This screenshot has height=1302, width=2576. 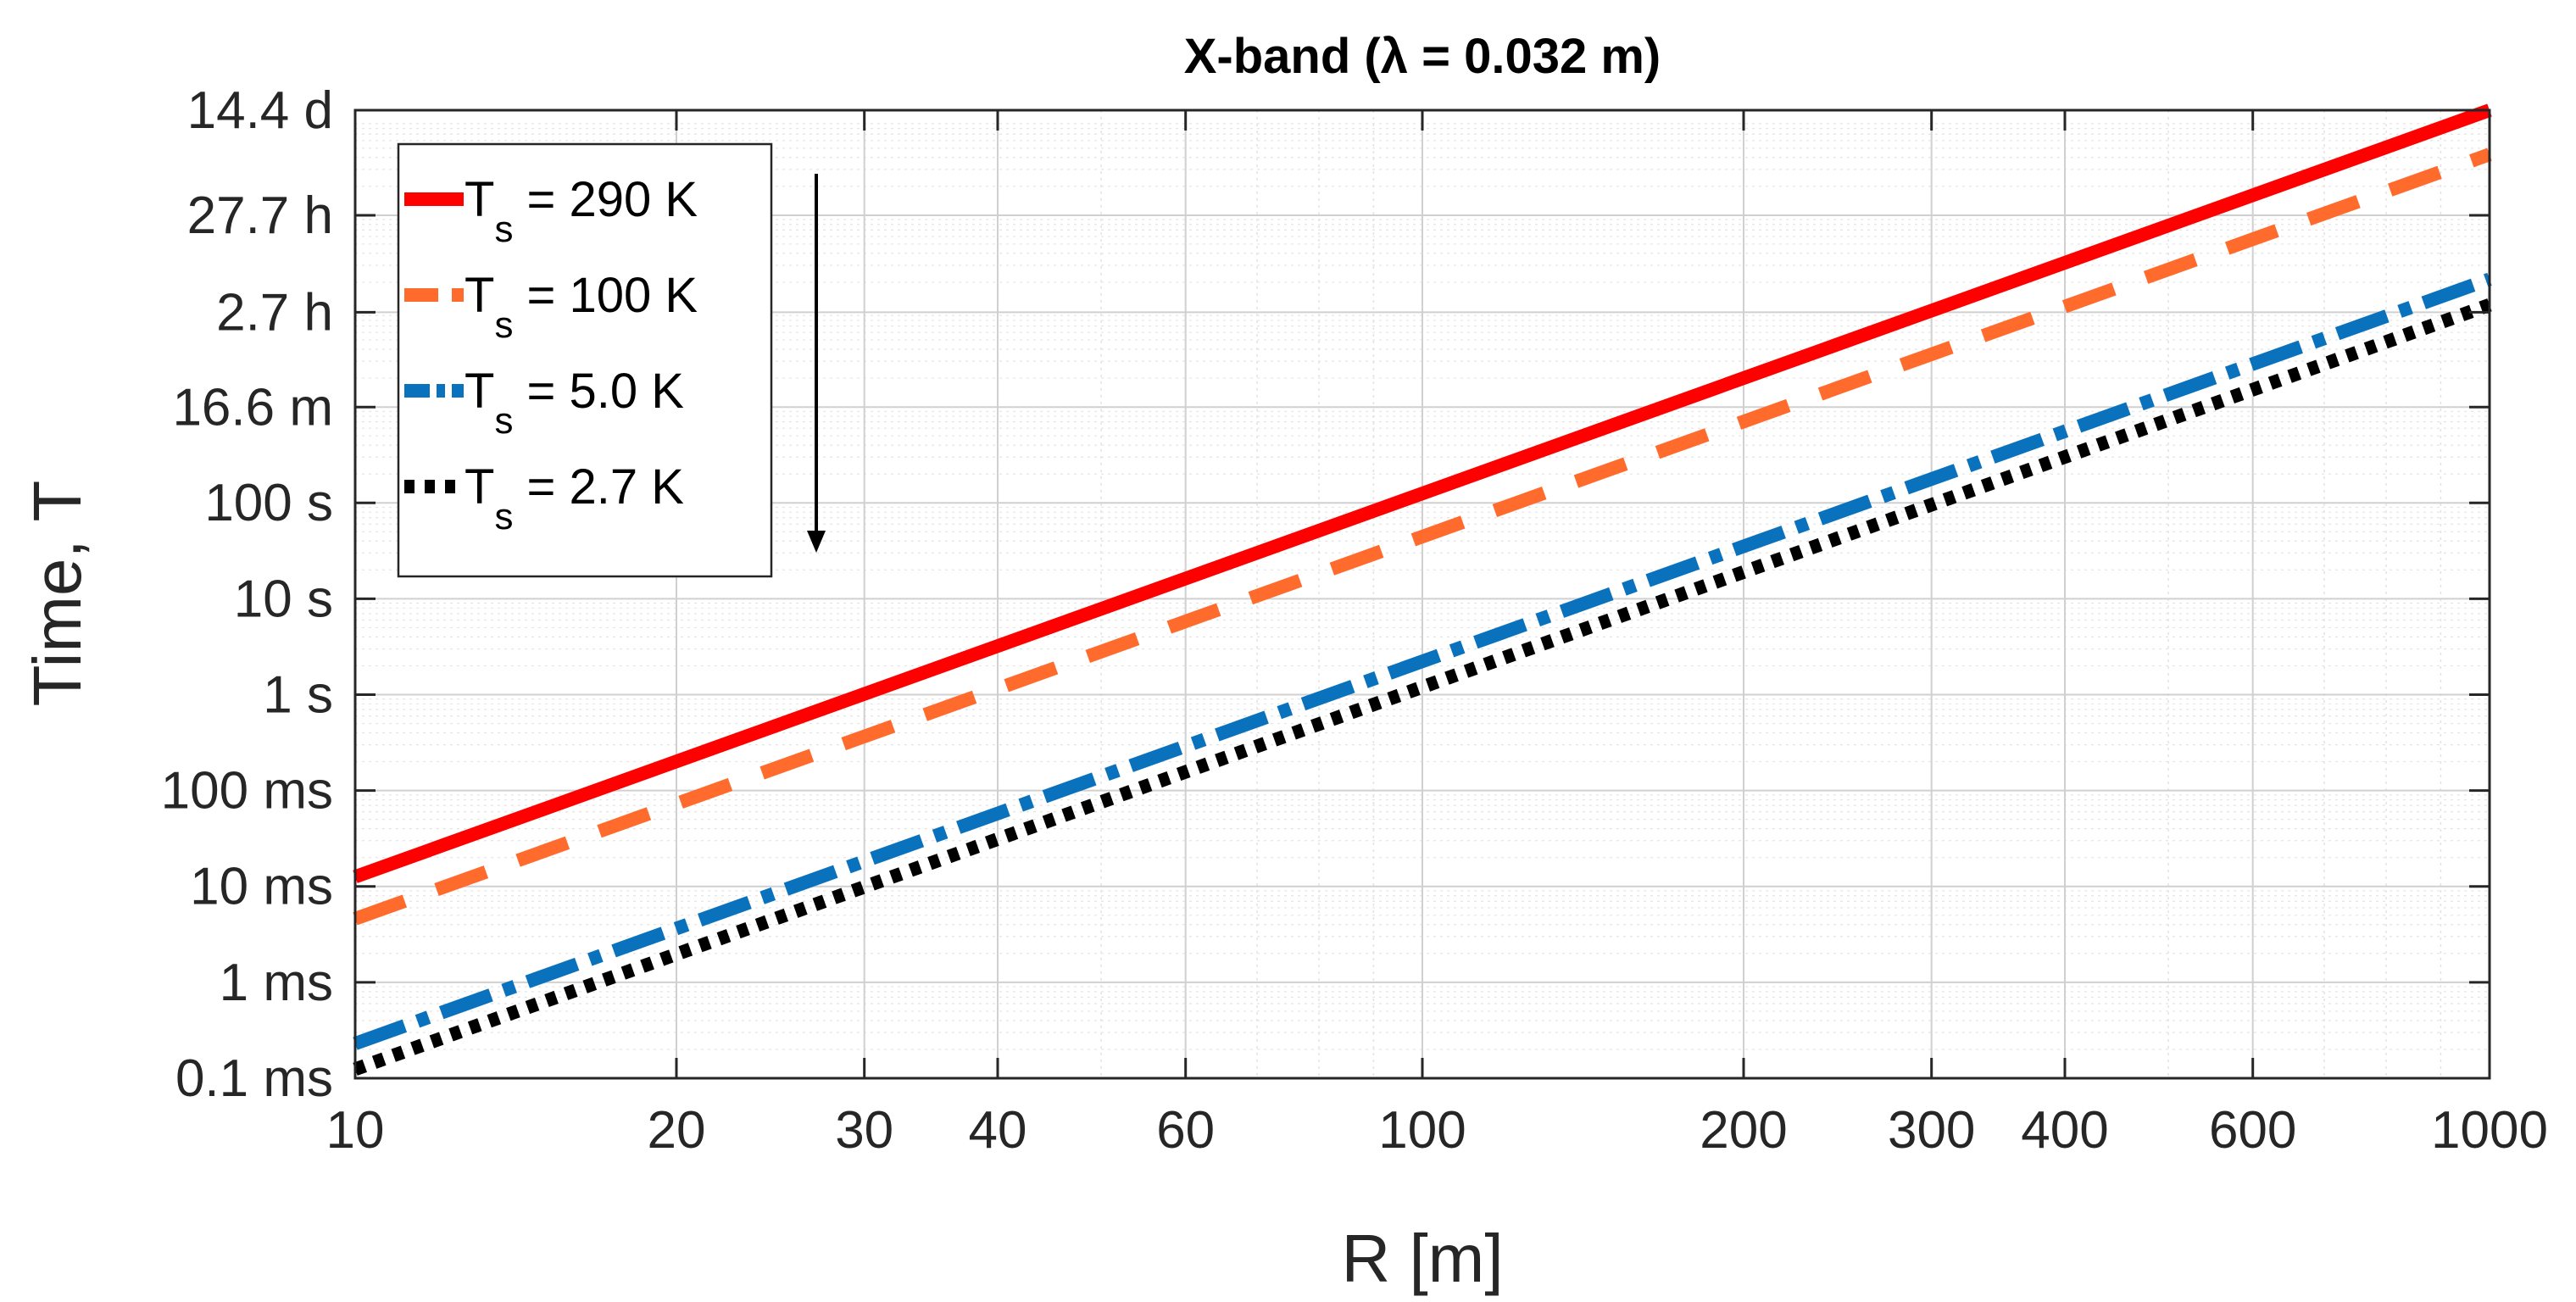 I want to click on arrow-annotation, so click(x=816, y=363).